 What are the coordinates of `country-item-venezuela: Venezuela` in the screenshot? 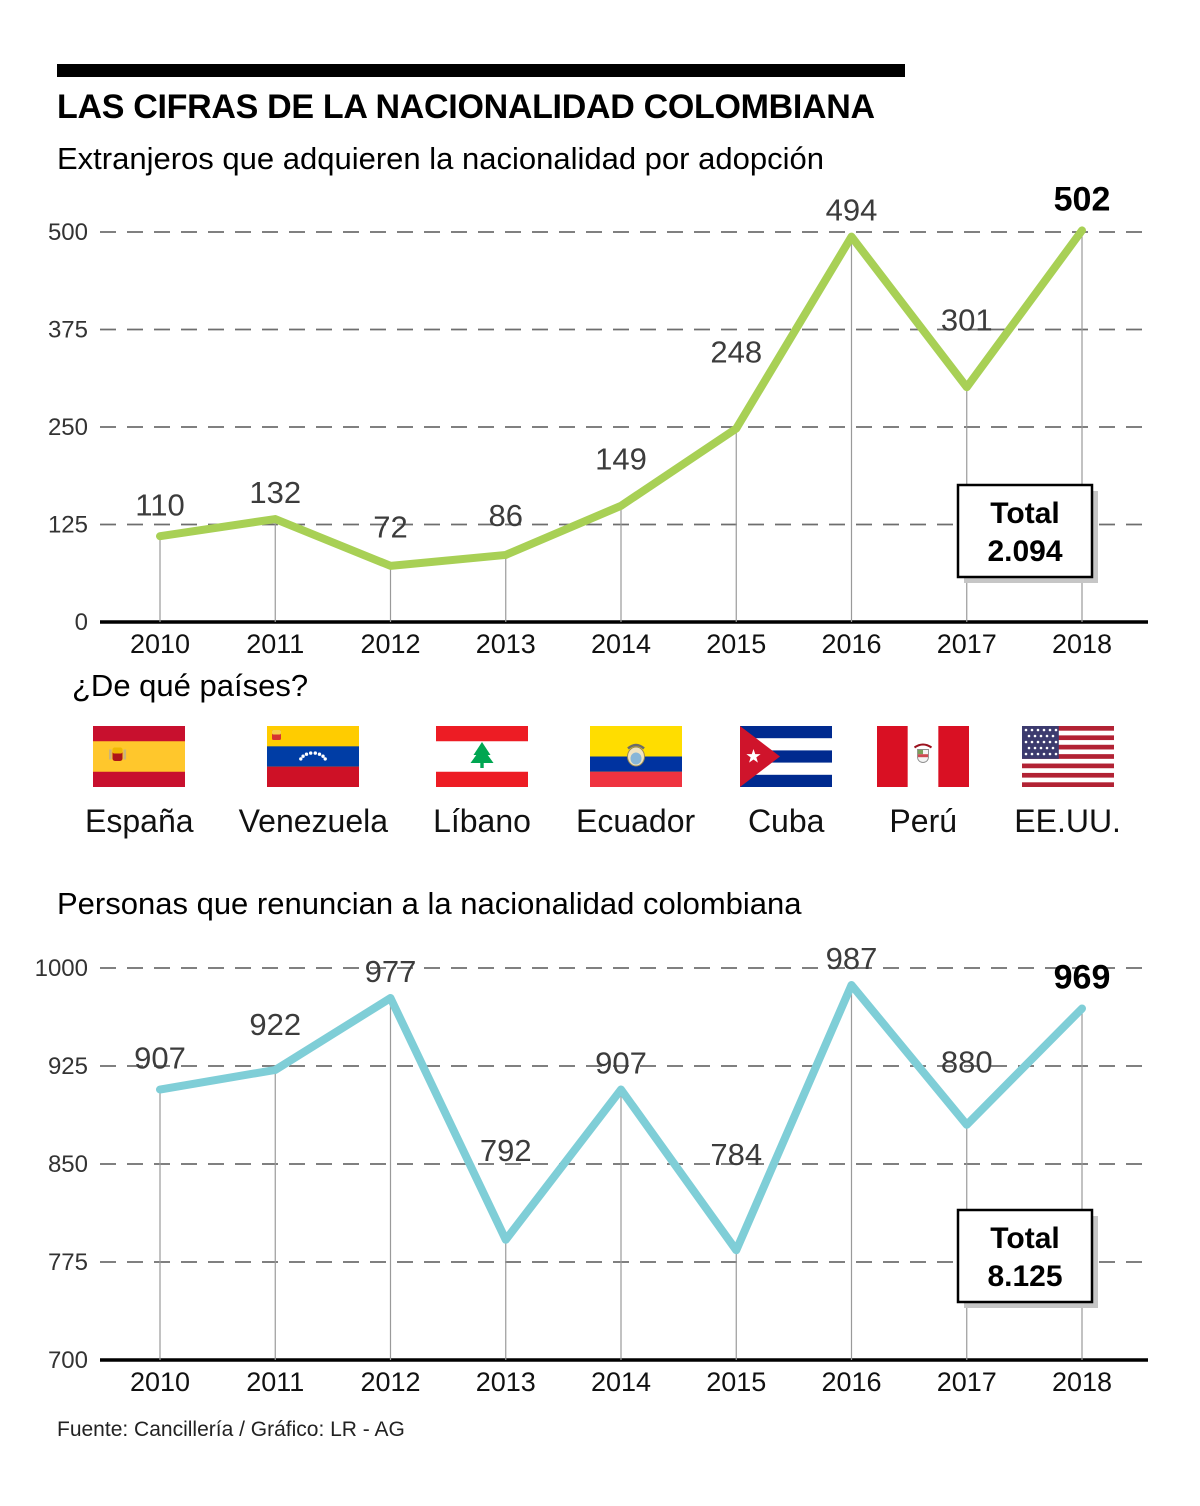 It's located at (313, 783).